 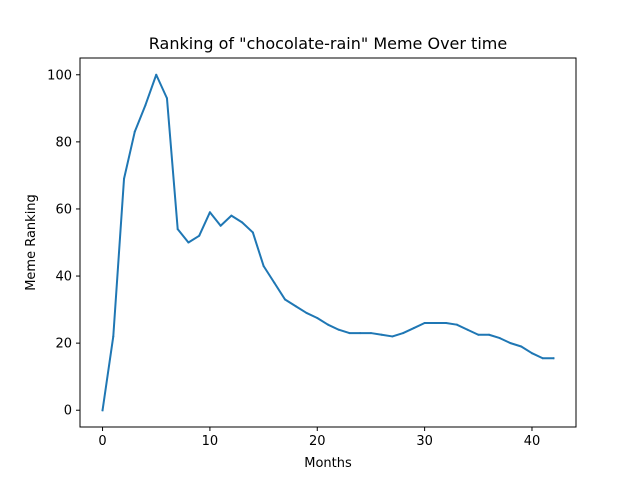 I want to click on y-tick-label: 40, so click(x=63, y=277).